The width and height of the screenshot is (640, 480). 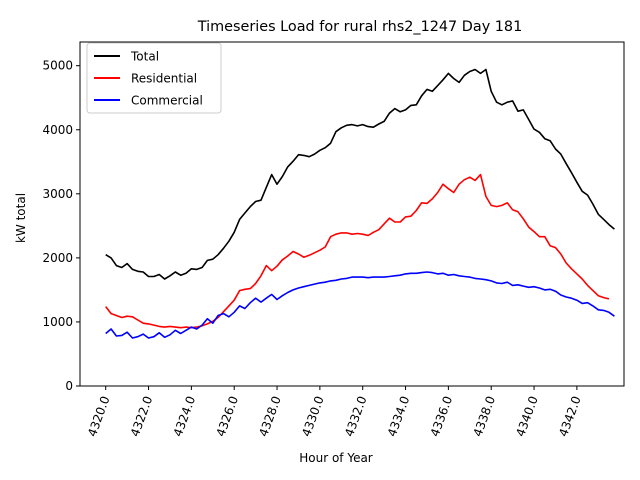 What do you see at coordinates (57, 258) in the screenshot?
I see `y-tick-label: 2000` at bounding box center [57, 258].